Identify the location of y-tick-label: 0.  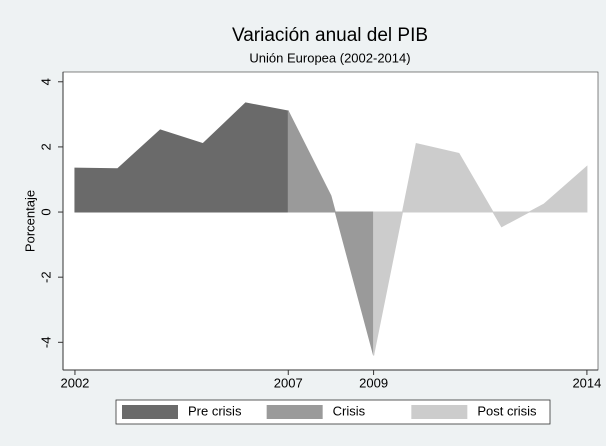
(45, 211).